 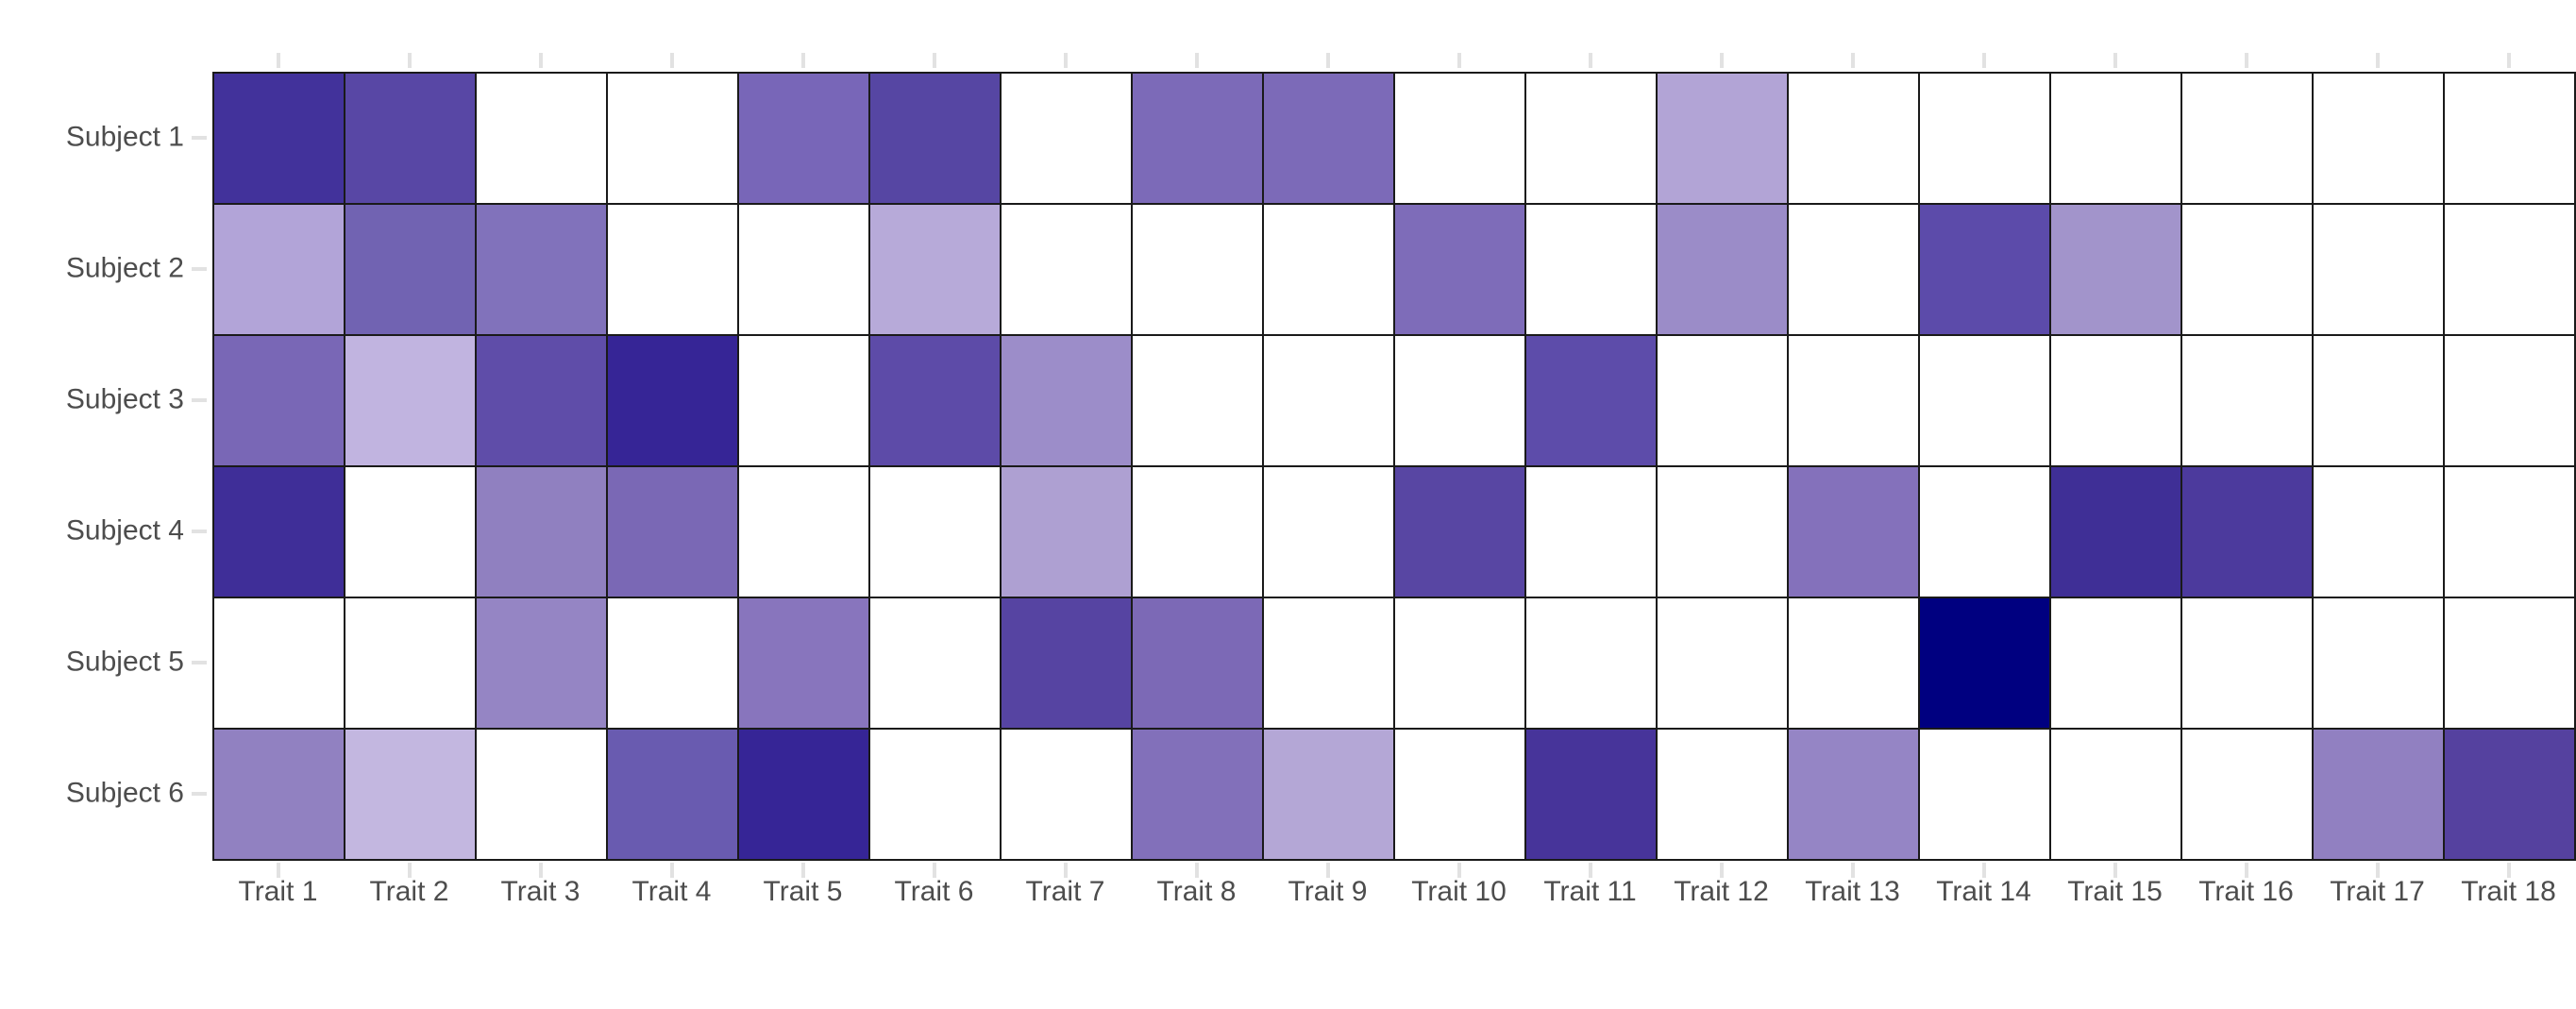 I want to click on y-axis-label: Subject 3, so click(x=125, y=398).